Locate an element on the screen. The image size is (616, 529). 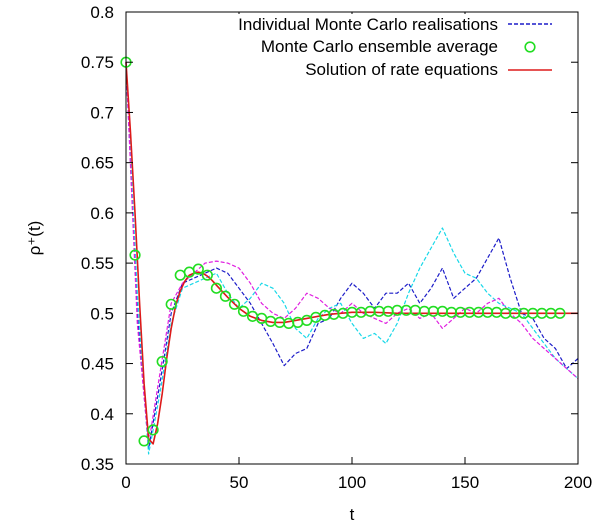
legend-label-realisations: Individual Monte Carlo realisations is located at coordinates (368, 24).